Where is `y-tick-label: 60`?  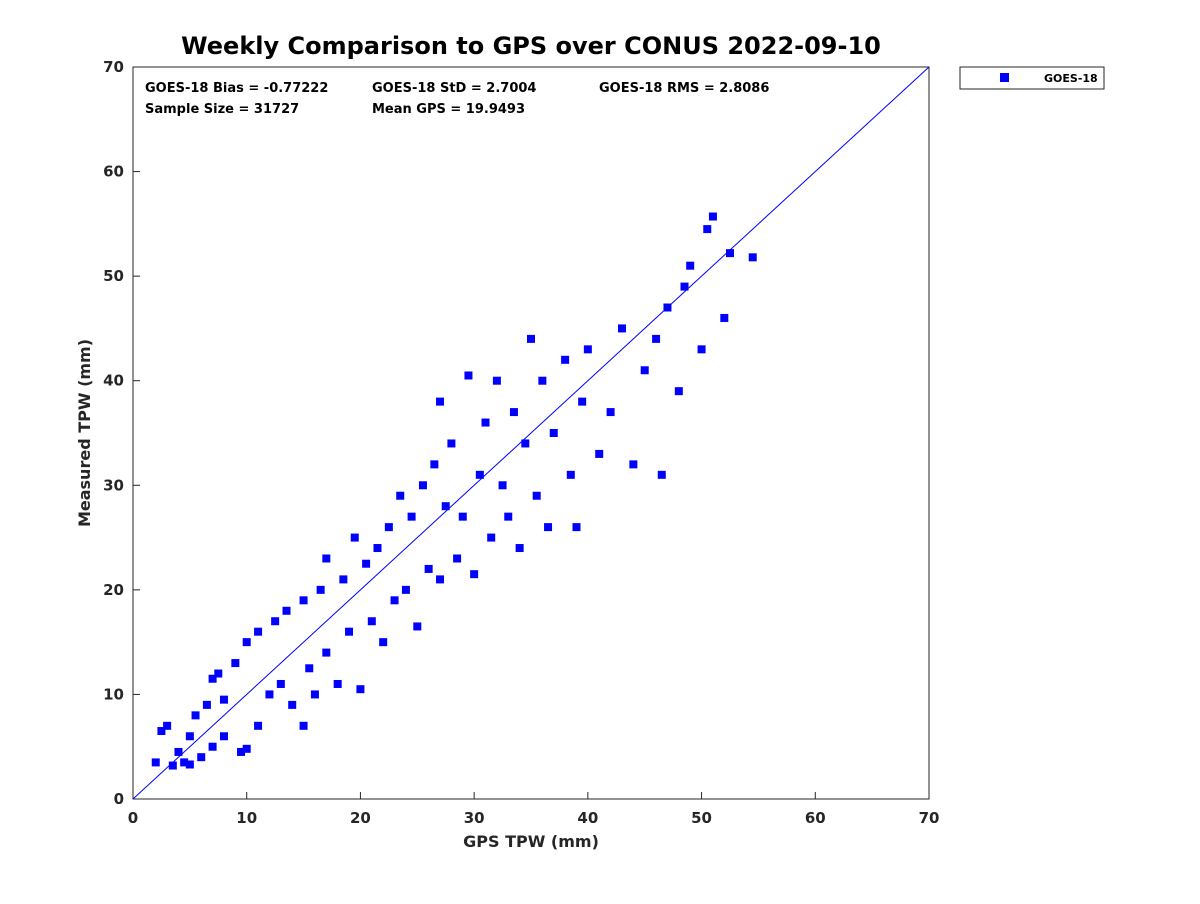 y-tick-label: 60 is located at coordinates (113, 172).